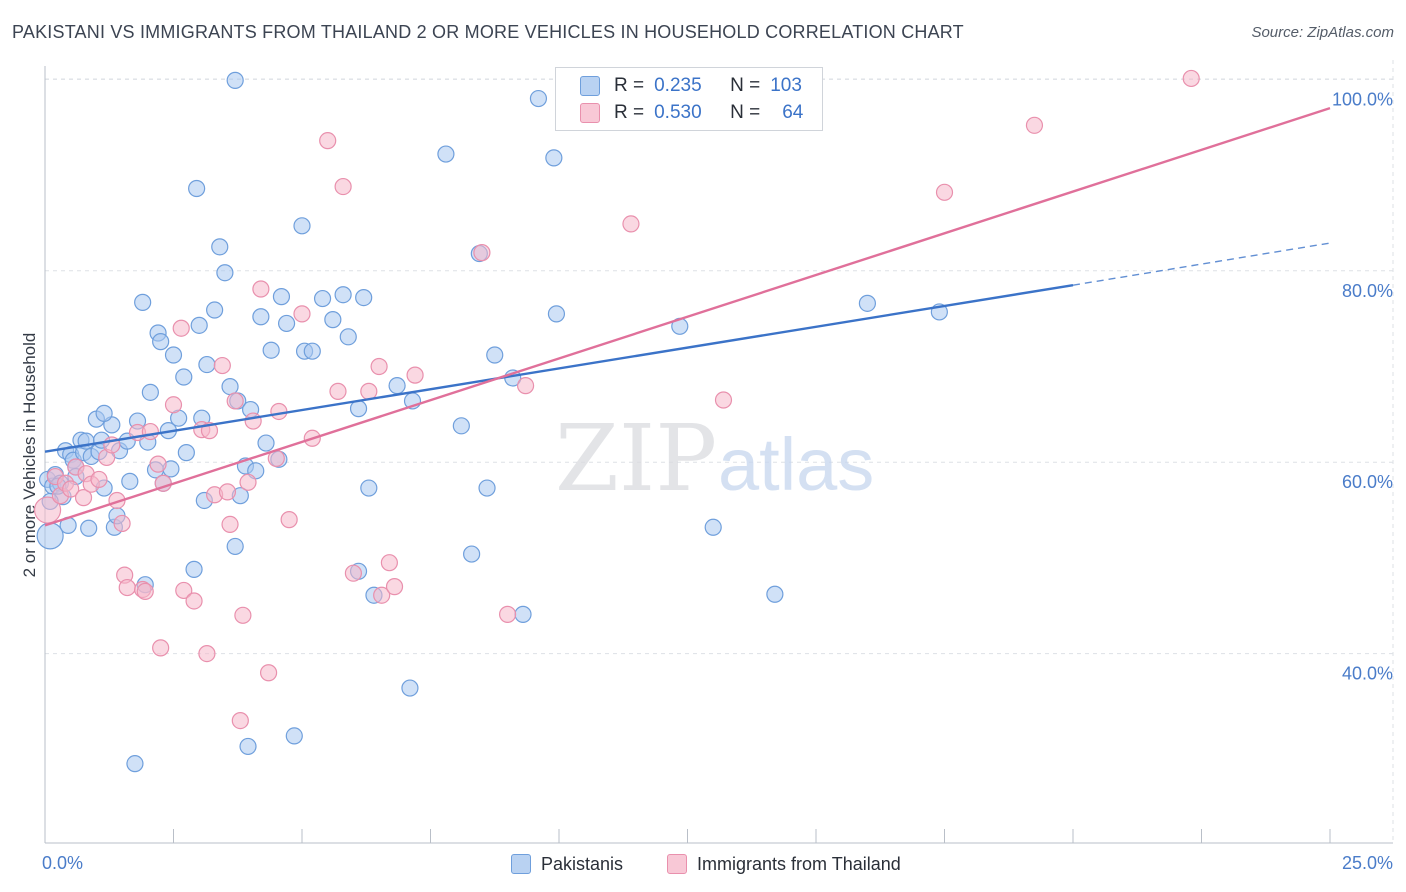  What do you see at coordinates (793, 112) in the screenshot?
I see `legend-n-value: 64` at bounding box center [793, 112].